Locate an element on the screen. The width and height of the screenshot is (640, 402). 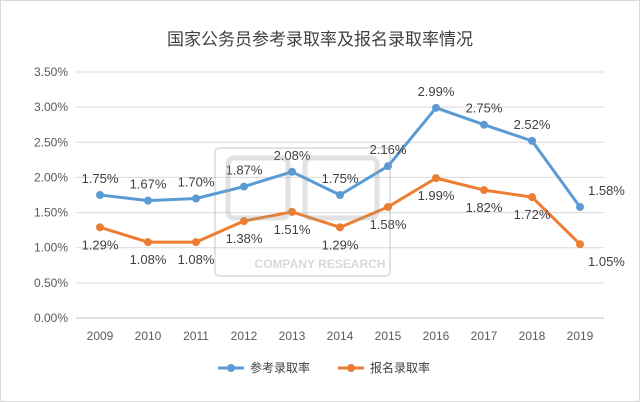
legend-label: 参考录取率 is located at coordinates (280, 367).